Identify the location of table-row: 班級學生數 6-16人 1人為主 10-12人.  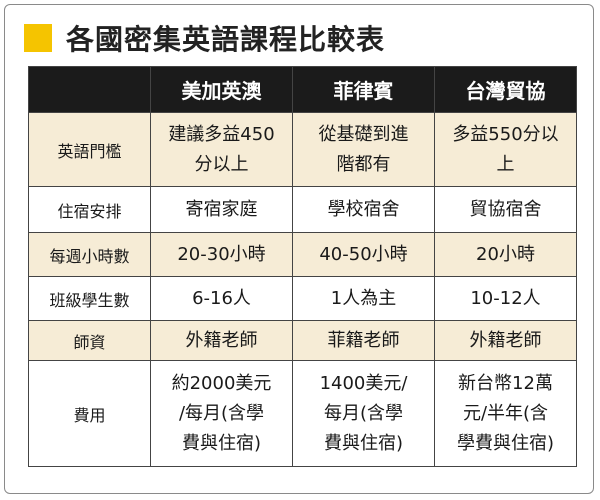
(302, 298).